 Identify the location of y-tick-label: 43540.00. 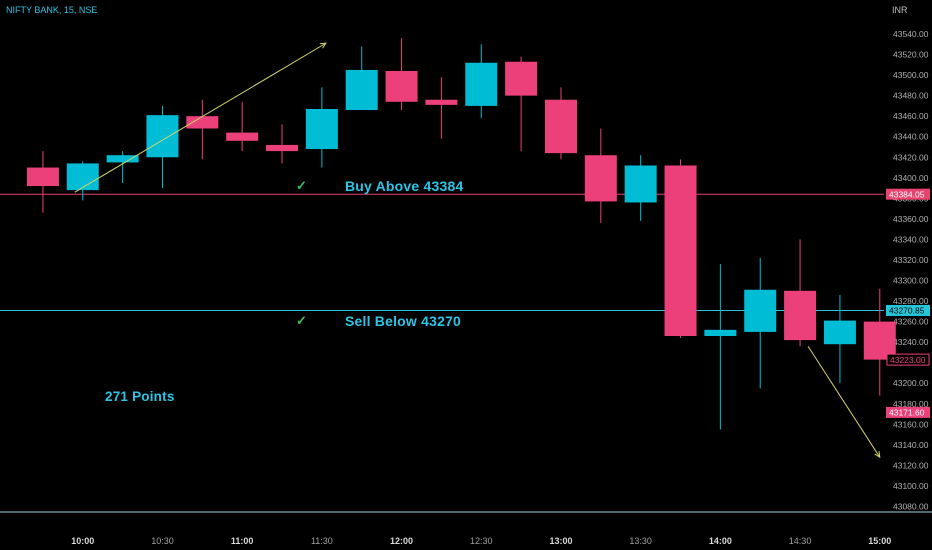
(911, 34).